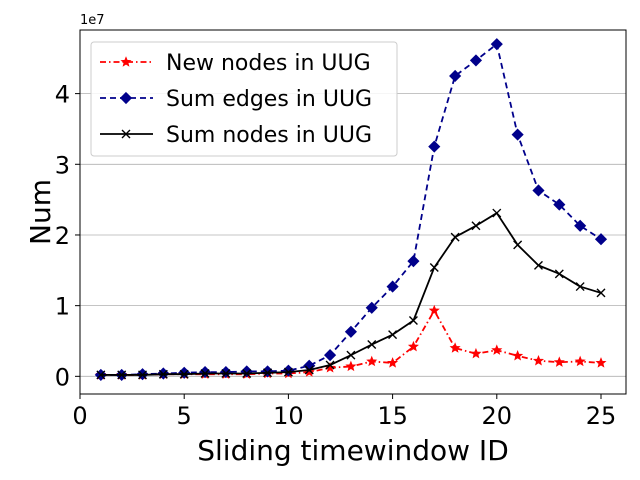 Image resolution: width=640 pixels, height=480 pixels. What do you see at coordinates (497, 416) in the screenshot?
I see `x-tick-label: 20` at bounding box center [497, 416].